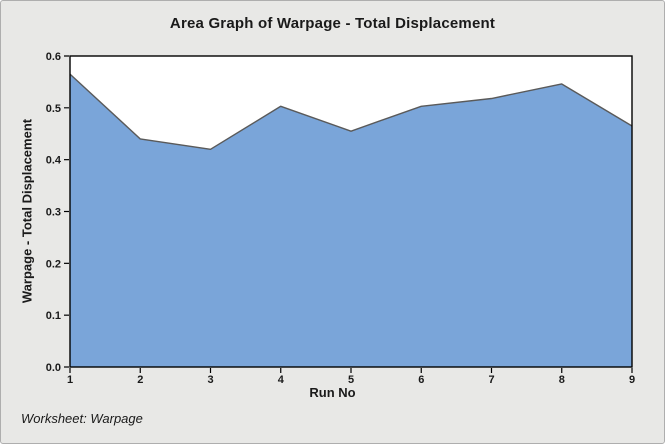 This screenshot has width=665, height=444. What do you see at coordinates (82, 418) in the screenshot?
I see `worksheet-footnote: Worksheet: Warpage` at bounding box center [82, 418].